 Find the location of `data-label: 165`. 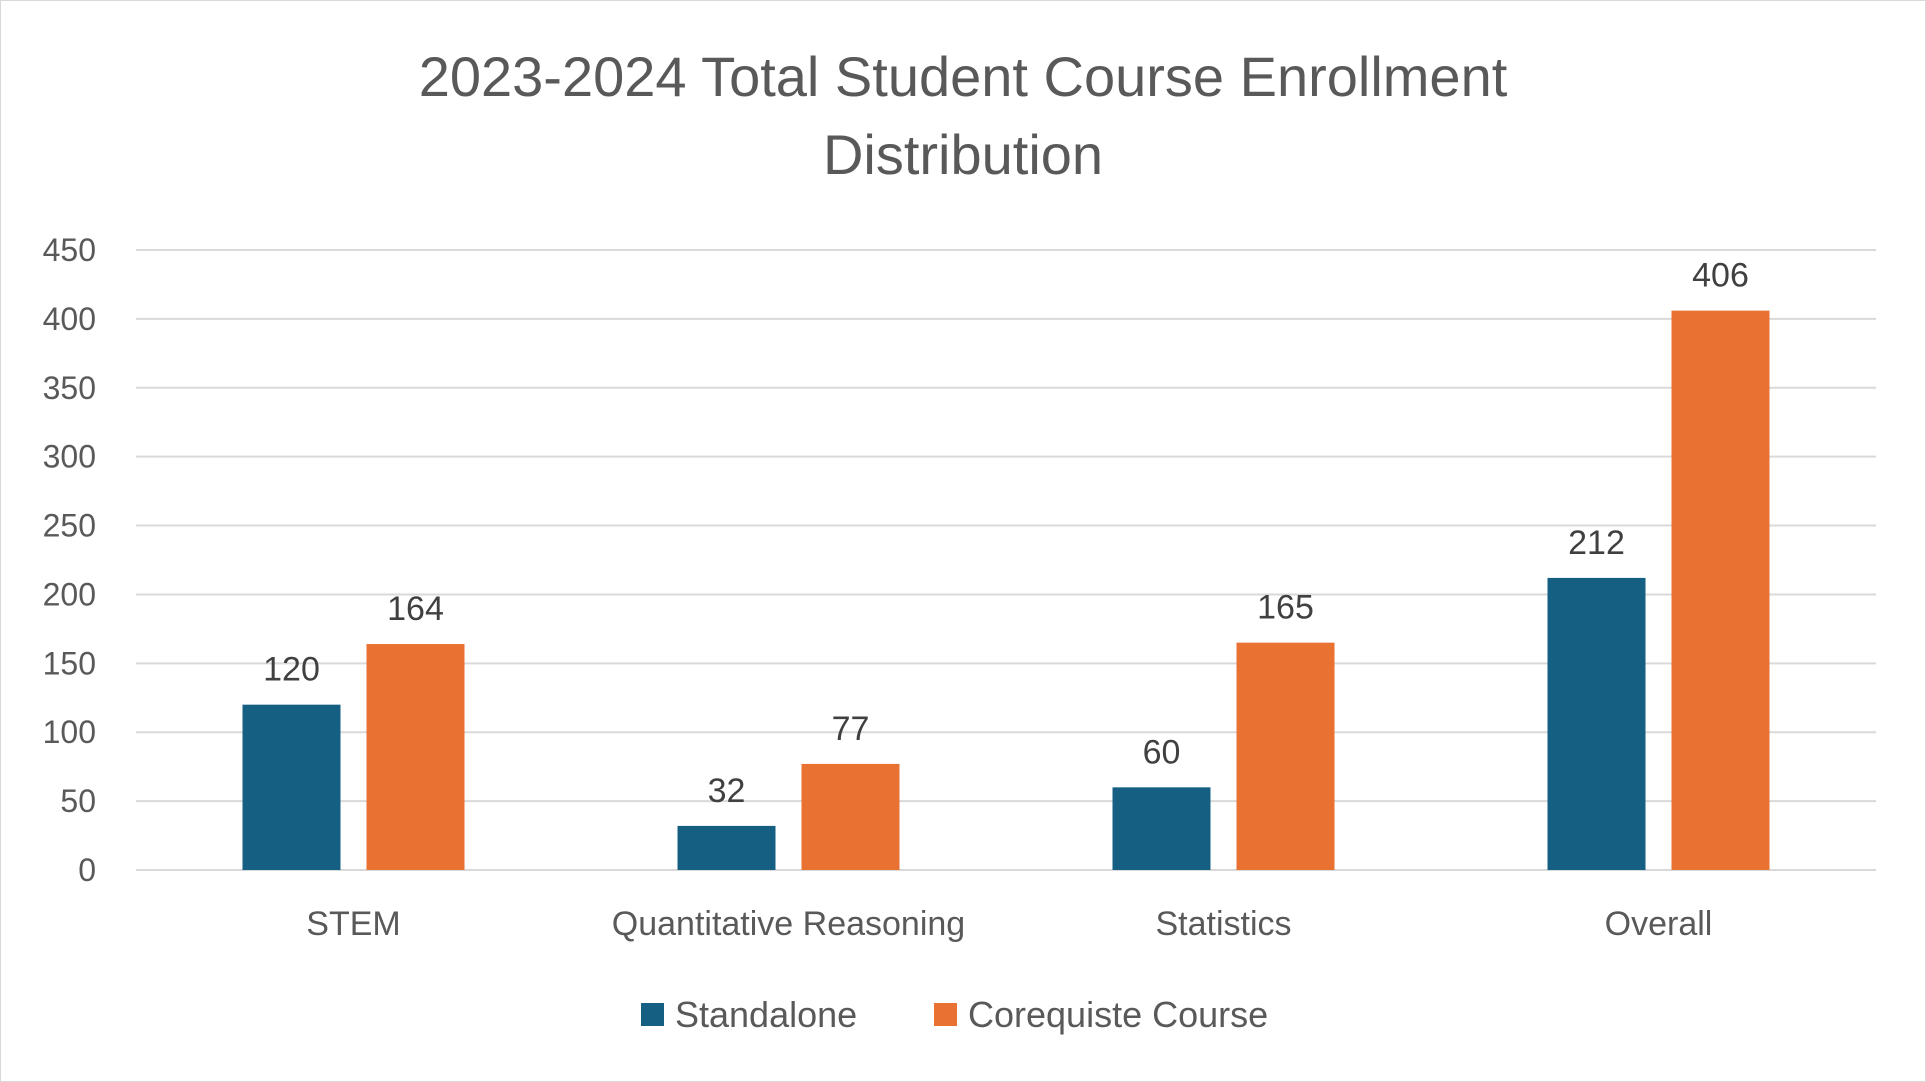

data-label: 165 is located at coordinates (1285, 608).